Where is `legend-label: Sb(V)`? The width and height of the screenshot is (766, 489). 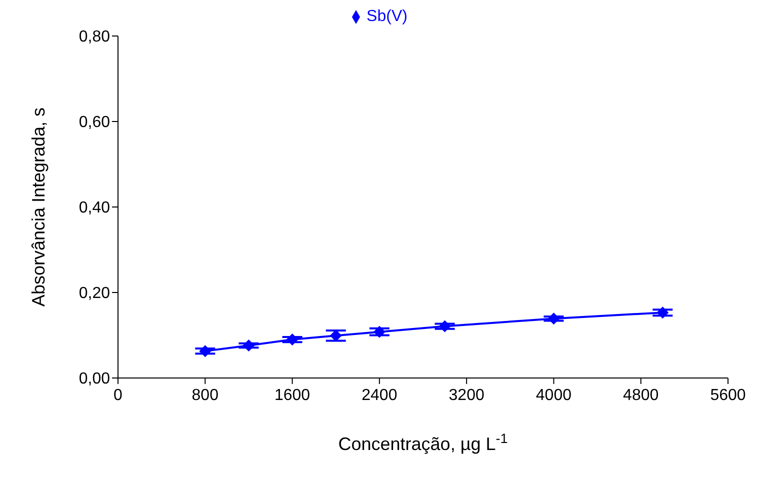
legend-label: Sb(V) is located at coordinates (387, 16).